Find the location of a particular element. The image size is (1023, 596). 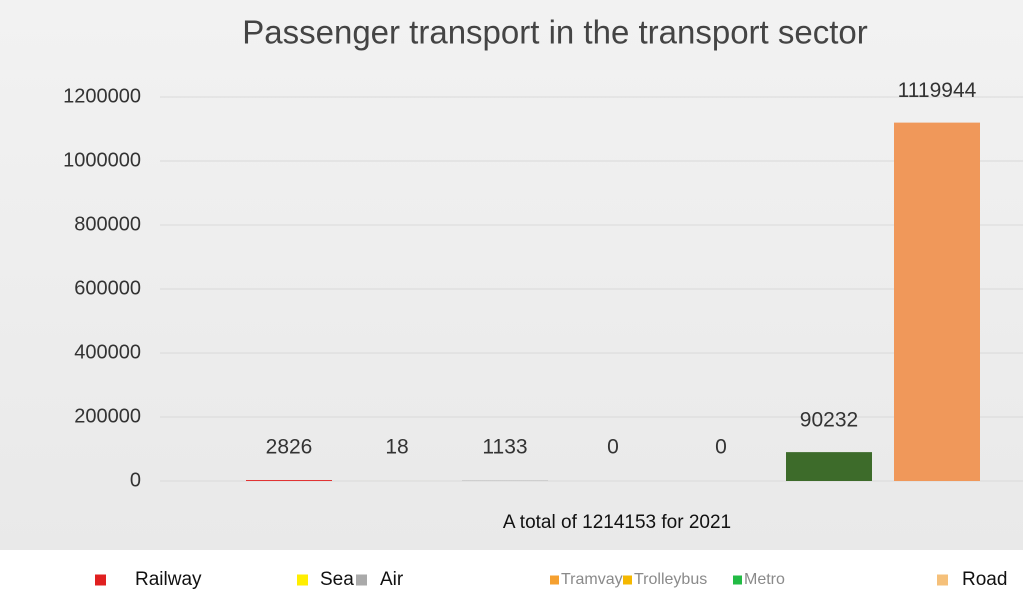

y-tick-label: 200000 is located at coordinates (107, 416).